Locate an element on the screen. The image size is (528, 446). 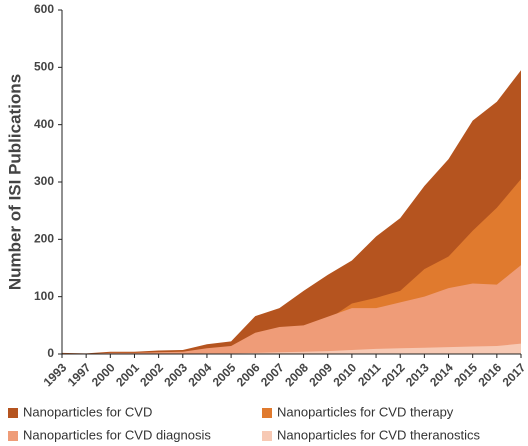
legend-label: Nanoparticles for CVD theranostics is located at coordinates (379, 434).